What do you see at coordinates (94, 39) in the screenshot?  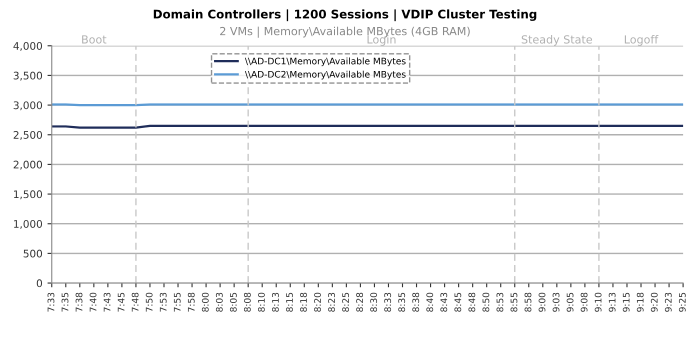 I see `text: Boot` at bounding box center [94, 39].